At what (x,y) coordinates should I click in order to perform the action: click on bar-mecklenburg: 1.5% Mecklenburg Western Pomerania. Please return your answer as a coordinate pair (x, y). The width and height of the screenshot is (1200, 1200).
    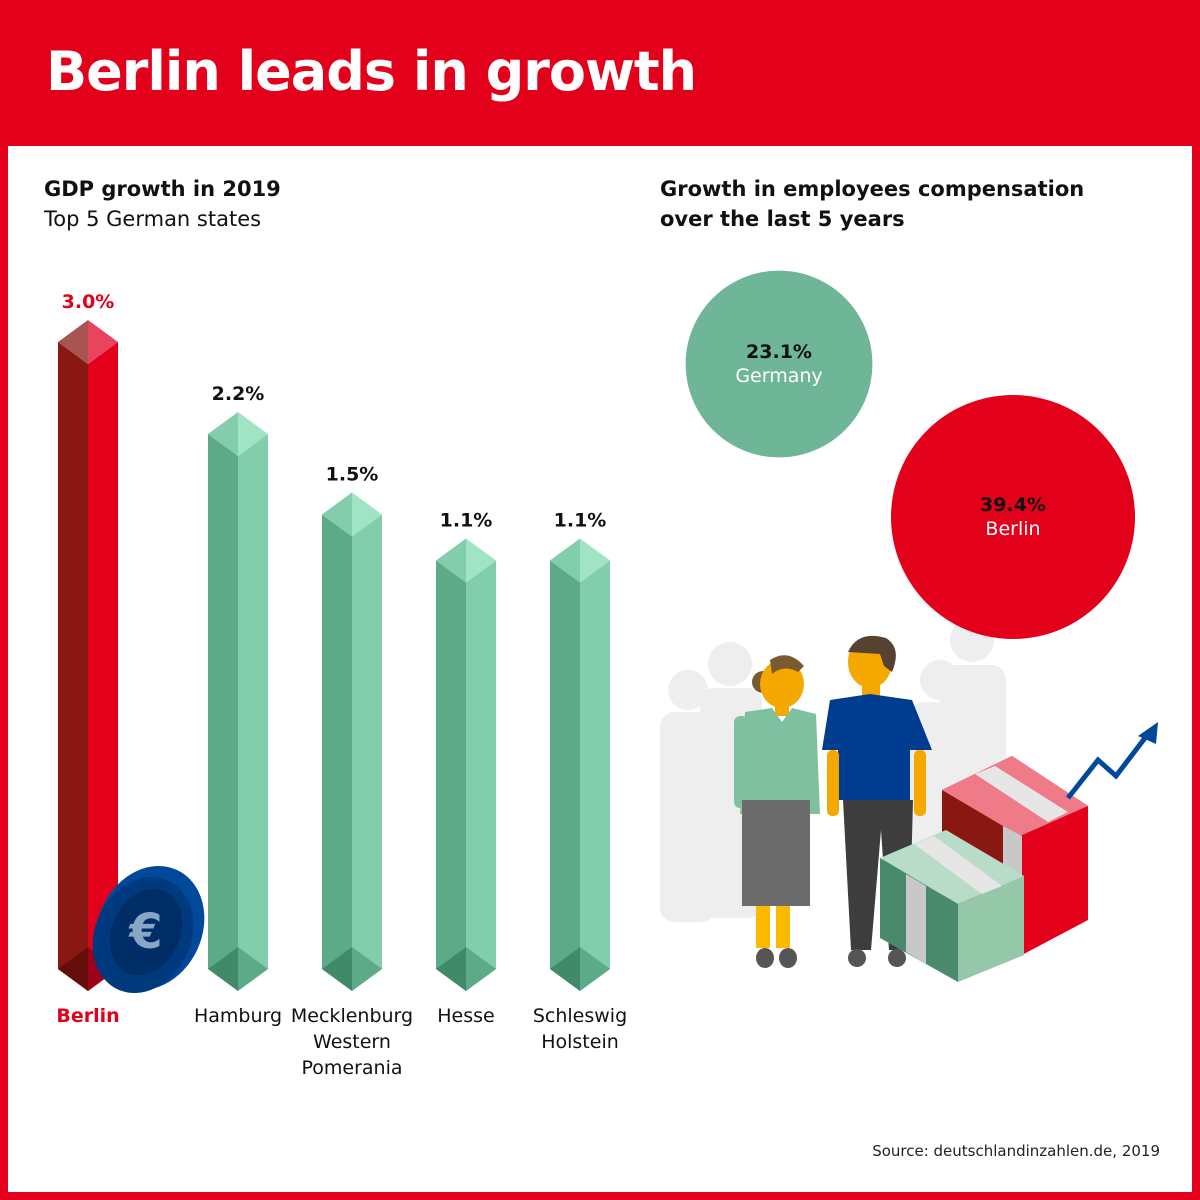
    Looking at the image, I should click on (352, 772).